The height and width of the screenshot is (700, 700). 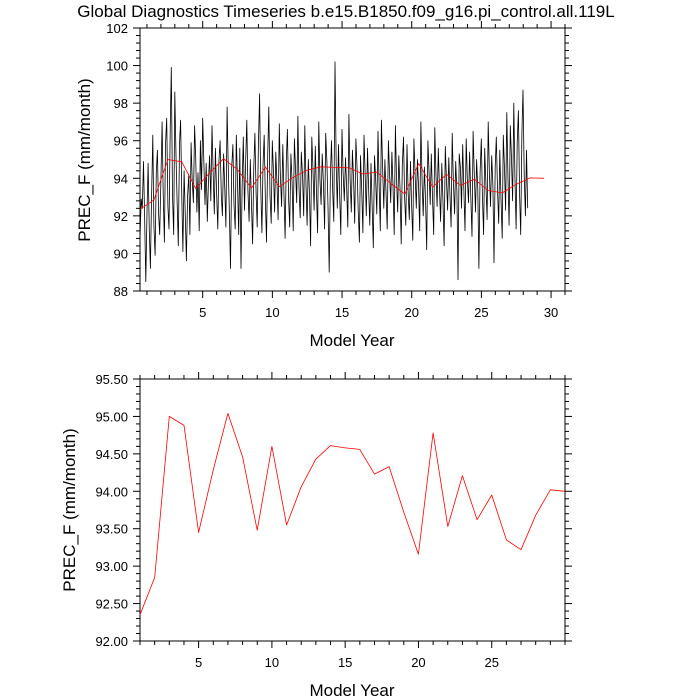 I want to click on bottom-x-tick-label: 20, so click(x=418, y=662).